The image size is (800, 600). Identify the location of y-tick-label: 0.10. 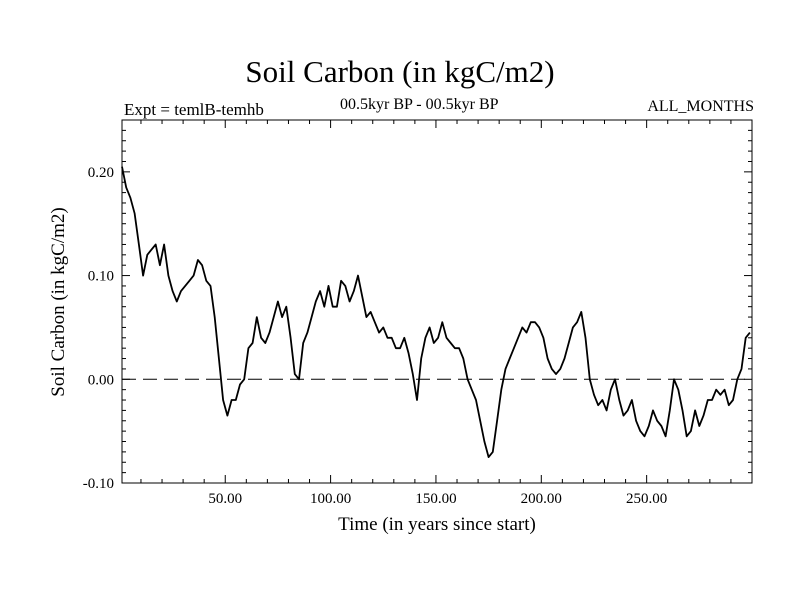
(101, 277).